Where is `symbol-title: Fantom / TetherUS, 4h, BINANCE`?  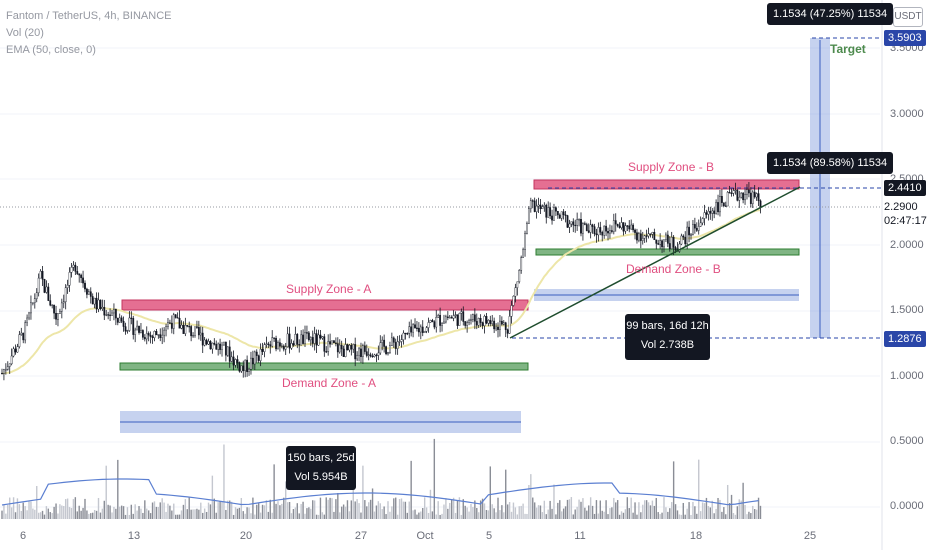
symbol-title: Fantom / TetherUS, 4h, BINANCE is located at coordinates (89, 16).